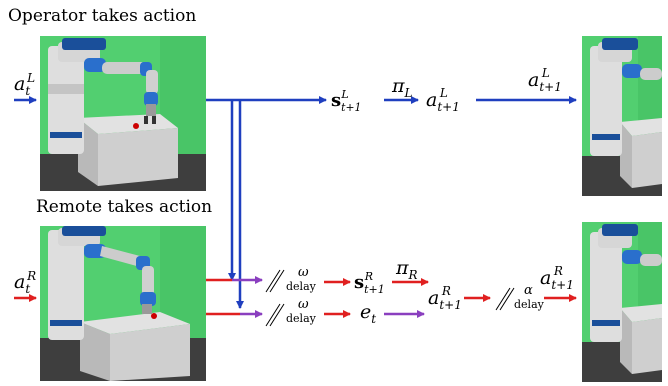  I want to click on operator-robot-image-t1, so click(622, 116).